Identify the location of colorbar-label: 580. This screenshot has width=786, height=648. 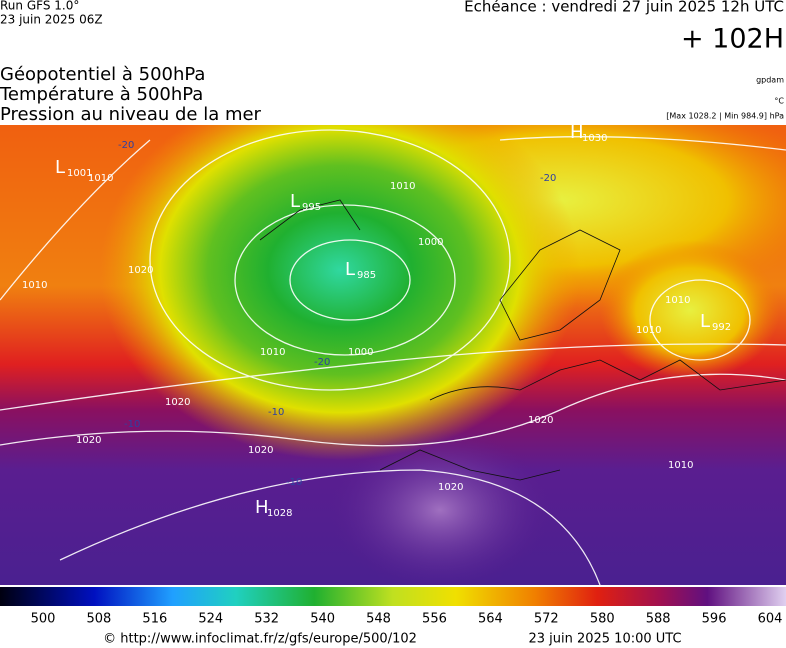
(602, 619).